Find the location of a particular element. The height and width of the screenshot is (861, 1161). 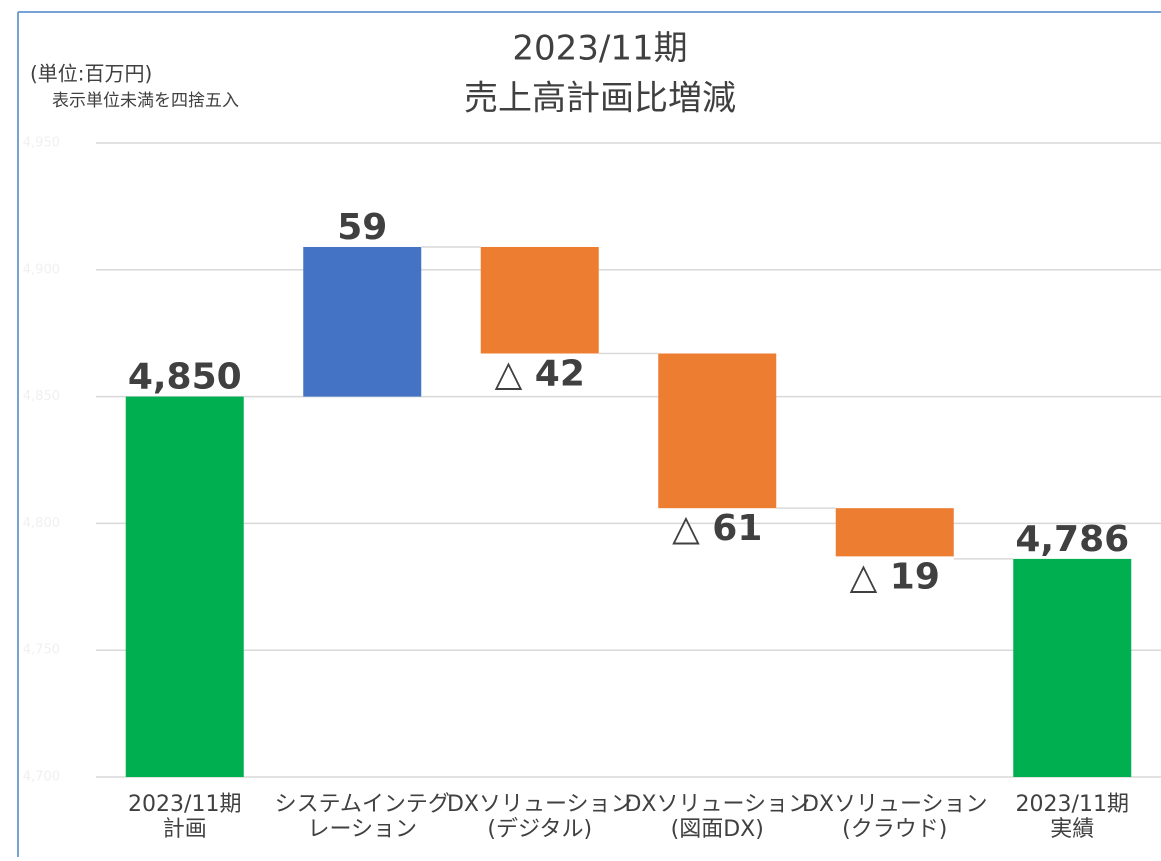

data-label: △ 19 is located at coordinates (895, 576).